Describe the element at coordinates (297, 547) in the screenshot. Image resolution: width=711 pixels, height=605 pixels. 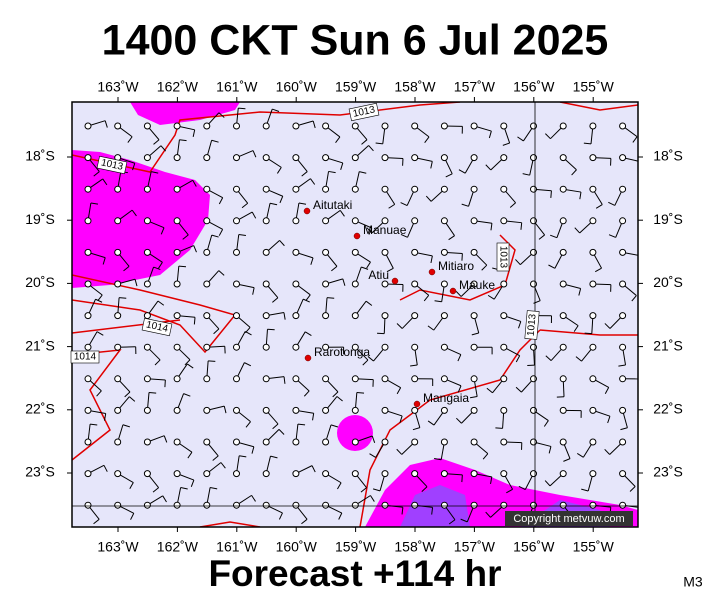
I see `lon-label: 160˚W` at that location.